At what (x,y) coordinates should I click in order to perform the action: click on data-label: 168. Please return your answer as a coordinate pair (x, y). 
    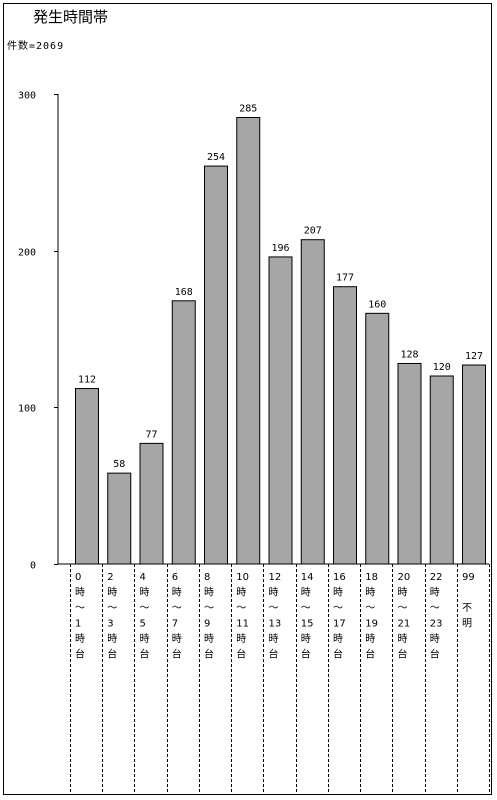
    Looking at the image, I should click on (184, 292).